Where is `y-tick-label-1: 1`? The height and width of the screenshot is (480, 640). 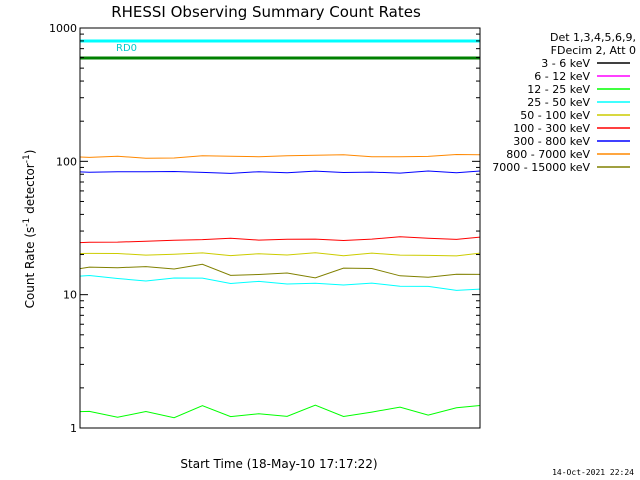 y-tick-label-1: 1 is located at coordinates (73, 428).